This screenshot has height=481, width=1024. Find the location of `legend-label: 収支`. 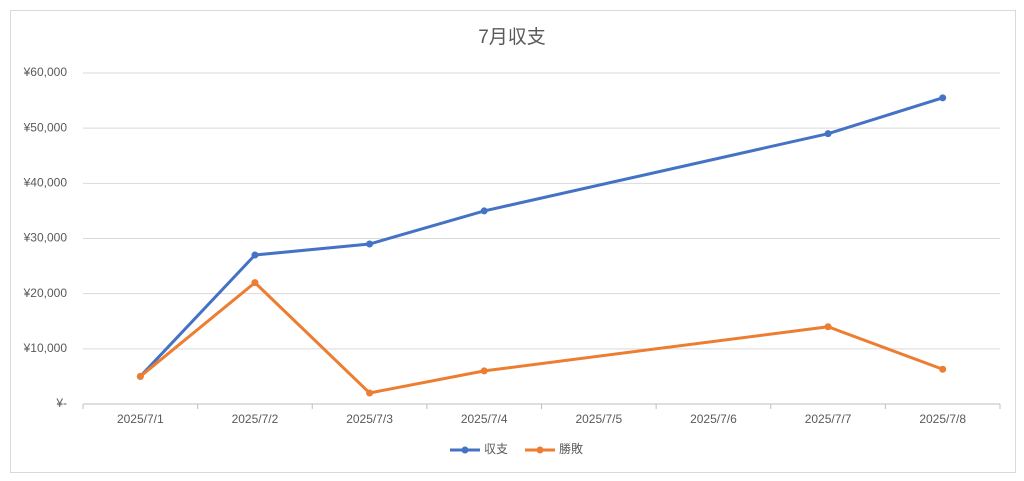

legend-label: 収支 is located at coordinates (496, 449).